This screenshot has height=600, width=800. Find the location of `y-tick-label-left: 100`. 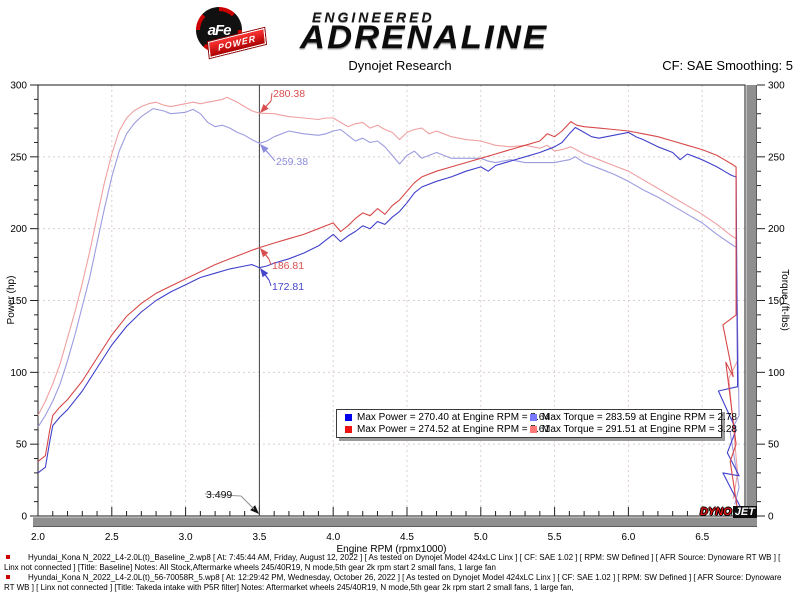

y-tick-label-left: 100 is located at coordinates (18, 373).